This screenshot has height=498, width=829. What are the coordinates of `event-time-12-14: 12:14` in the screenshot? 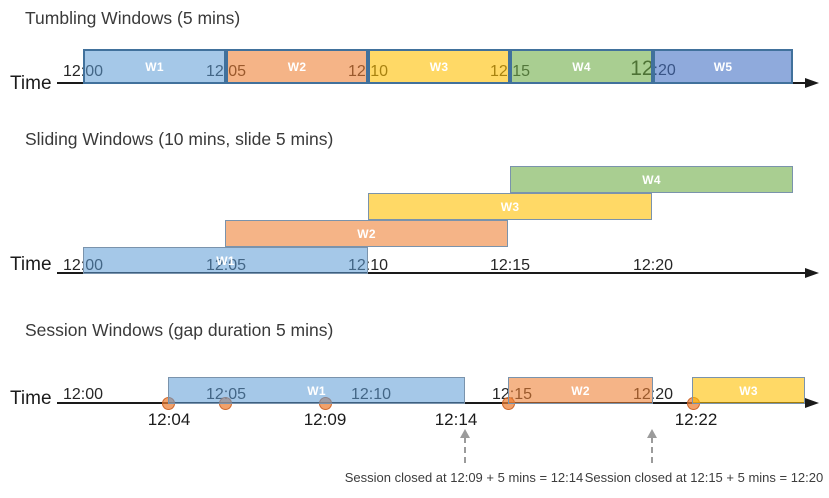 It's located at (456, 419).